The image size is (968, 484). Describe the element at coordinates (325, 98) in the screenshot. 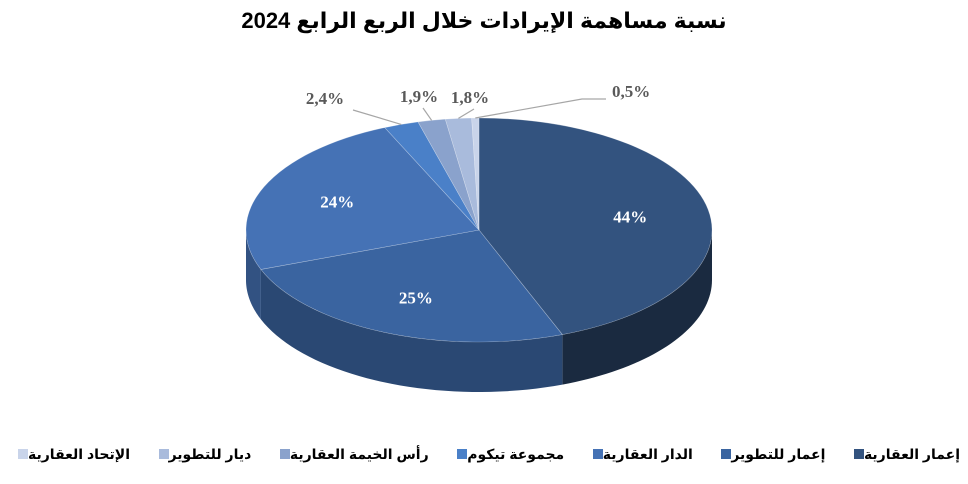

I see `slice-label-3: 2,4%` at that location.